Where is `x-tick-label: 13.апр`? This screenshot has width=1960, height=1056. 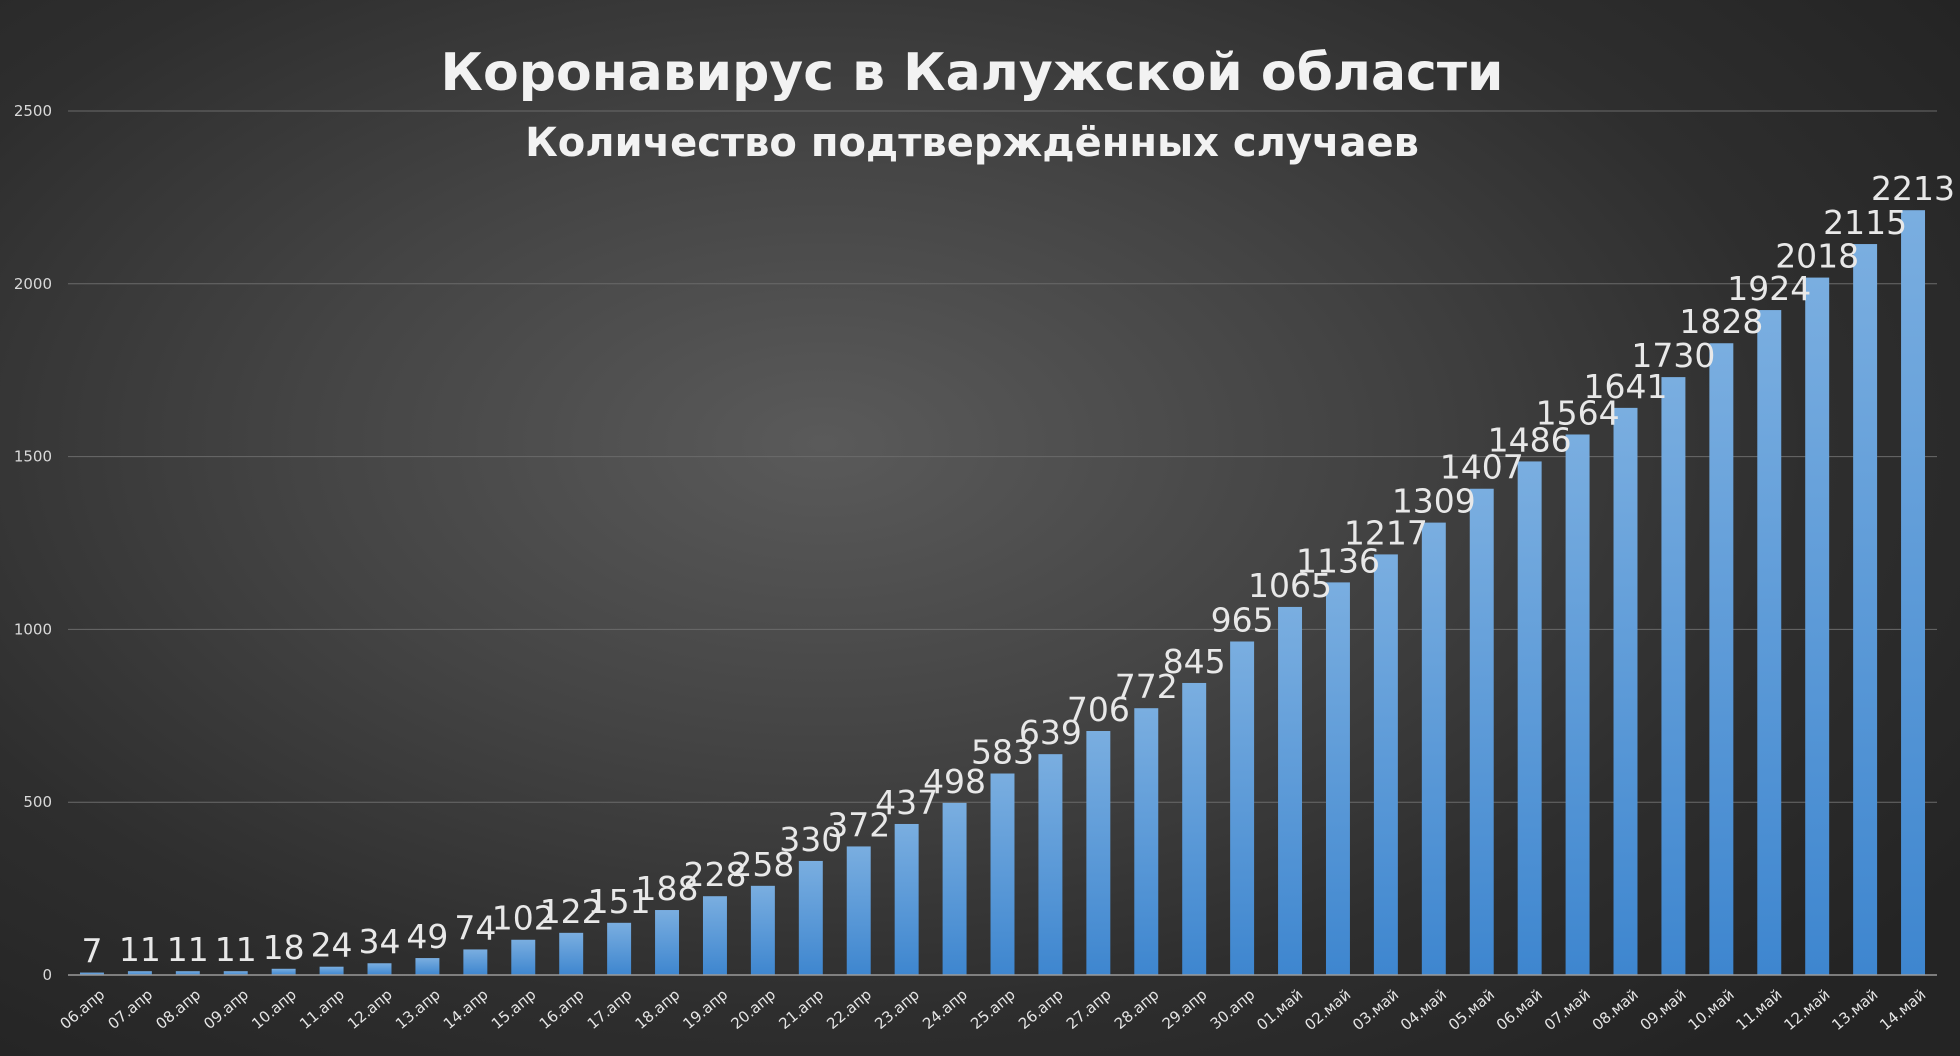
x-tick-label: 13.апр is located at coordinates (418, 1008).